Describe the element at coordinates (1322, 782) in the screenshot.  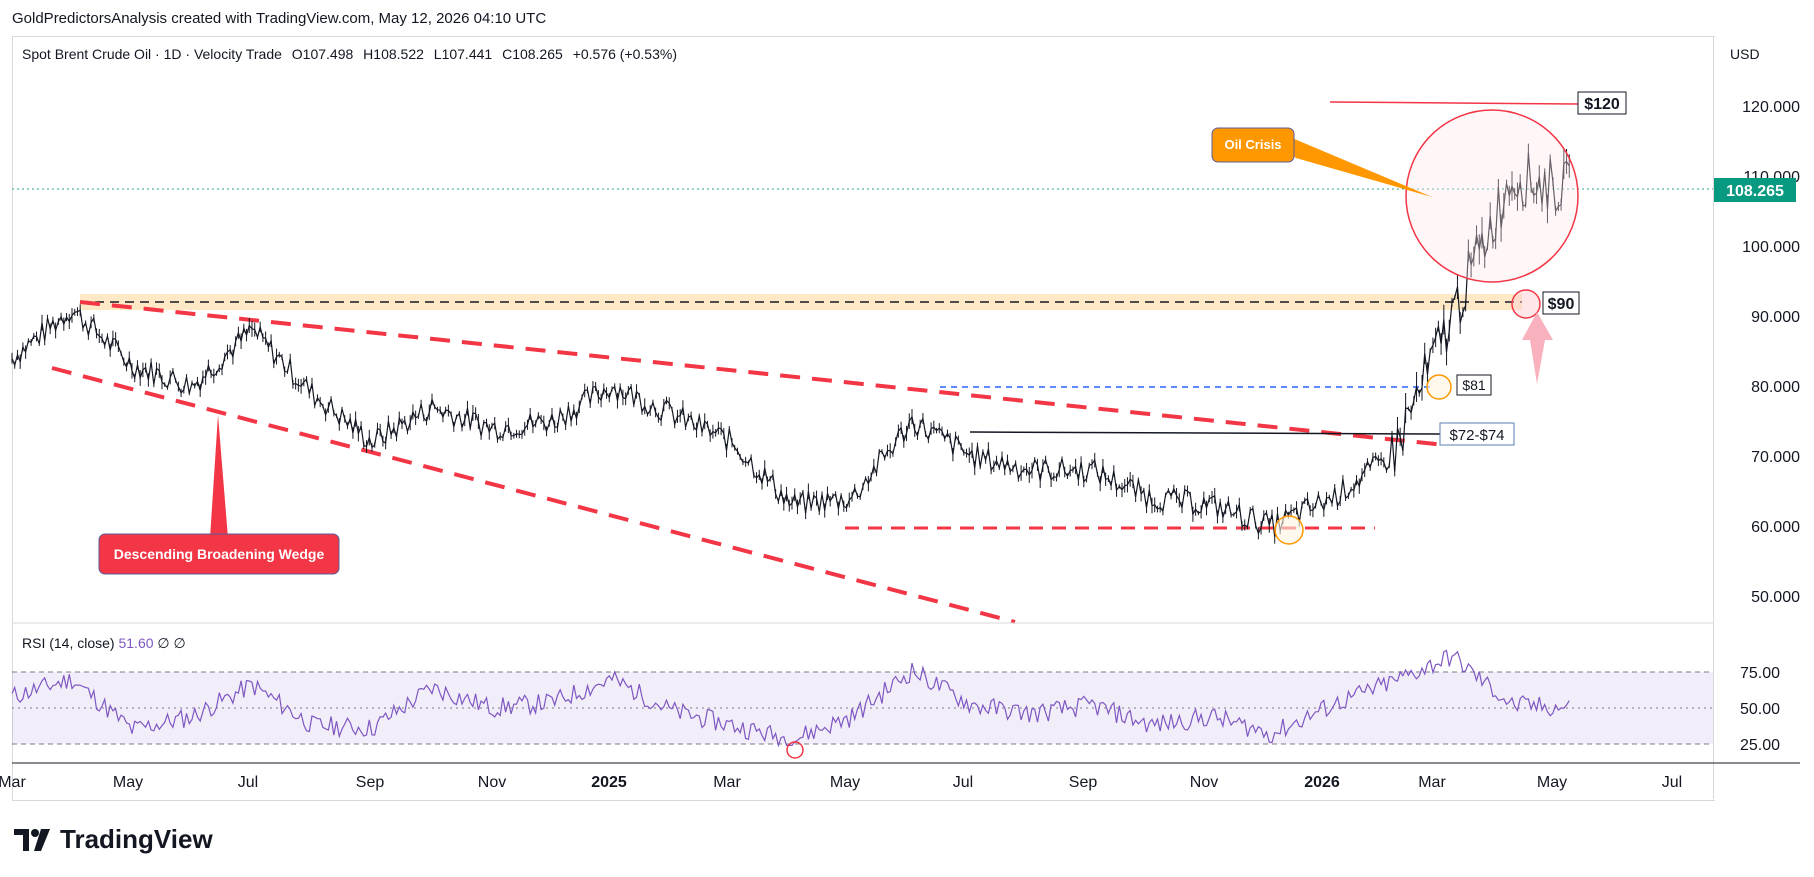
I see `time-tick-label: 2026` at that location.